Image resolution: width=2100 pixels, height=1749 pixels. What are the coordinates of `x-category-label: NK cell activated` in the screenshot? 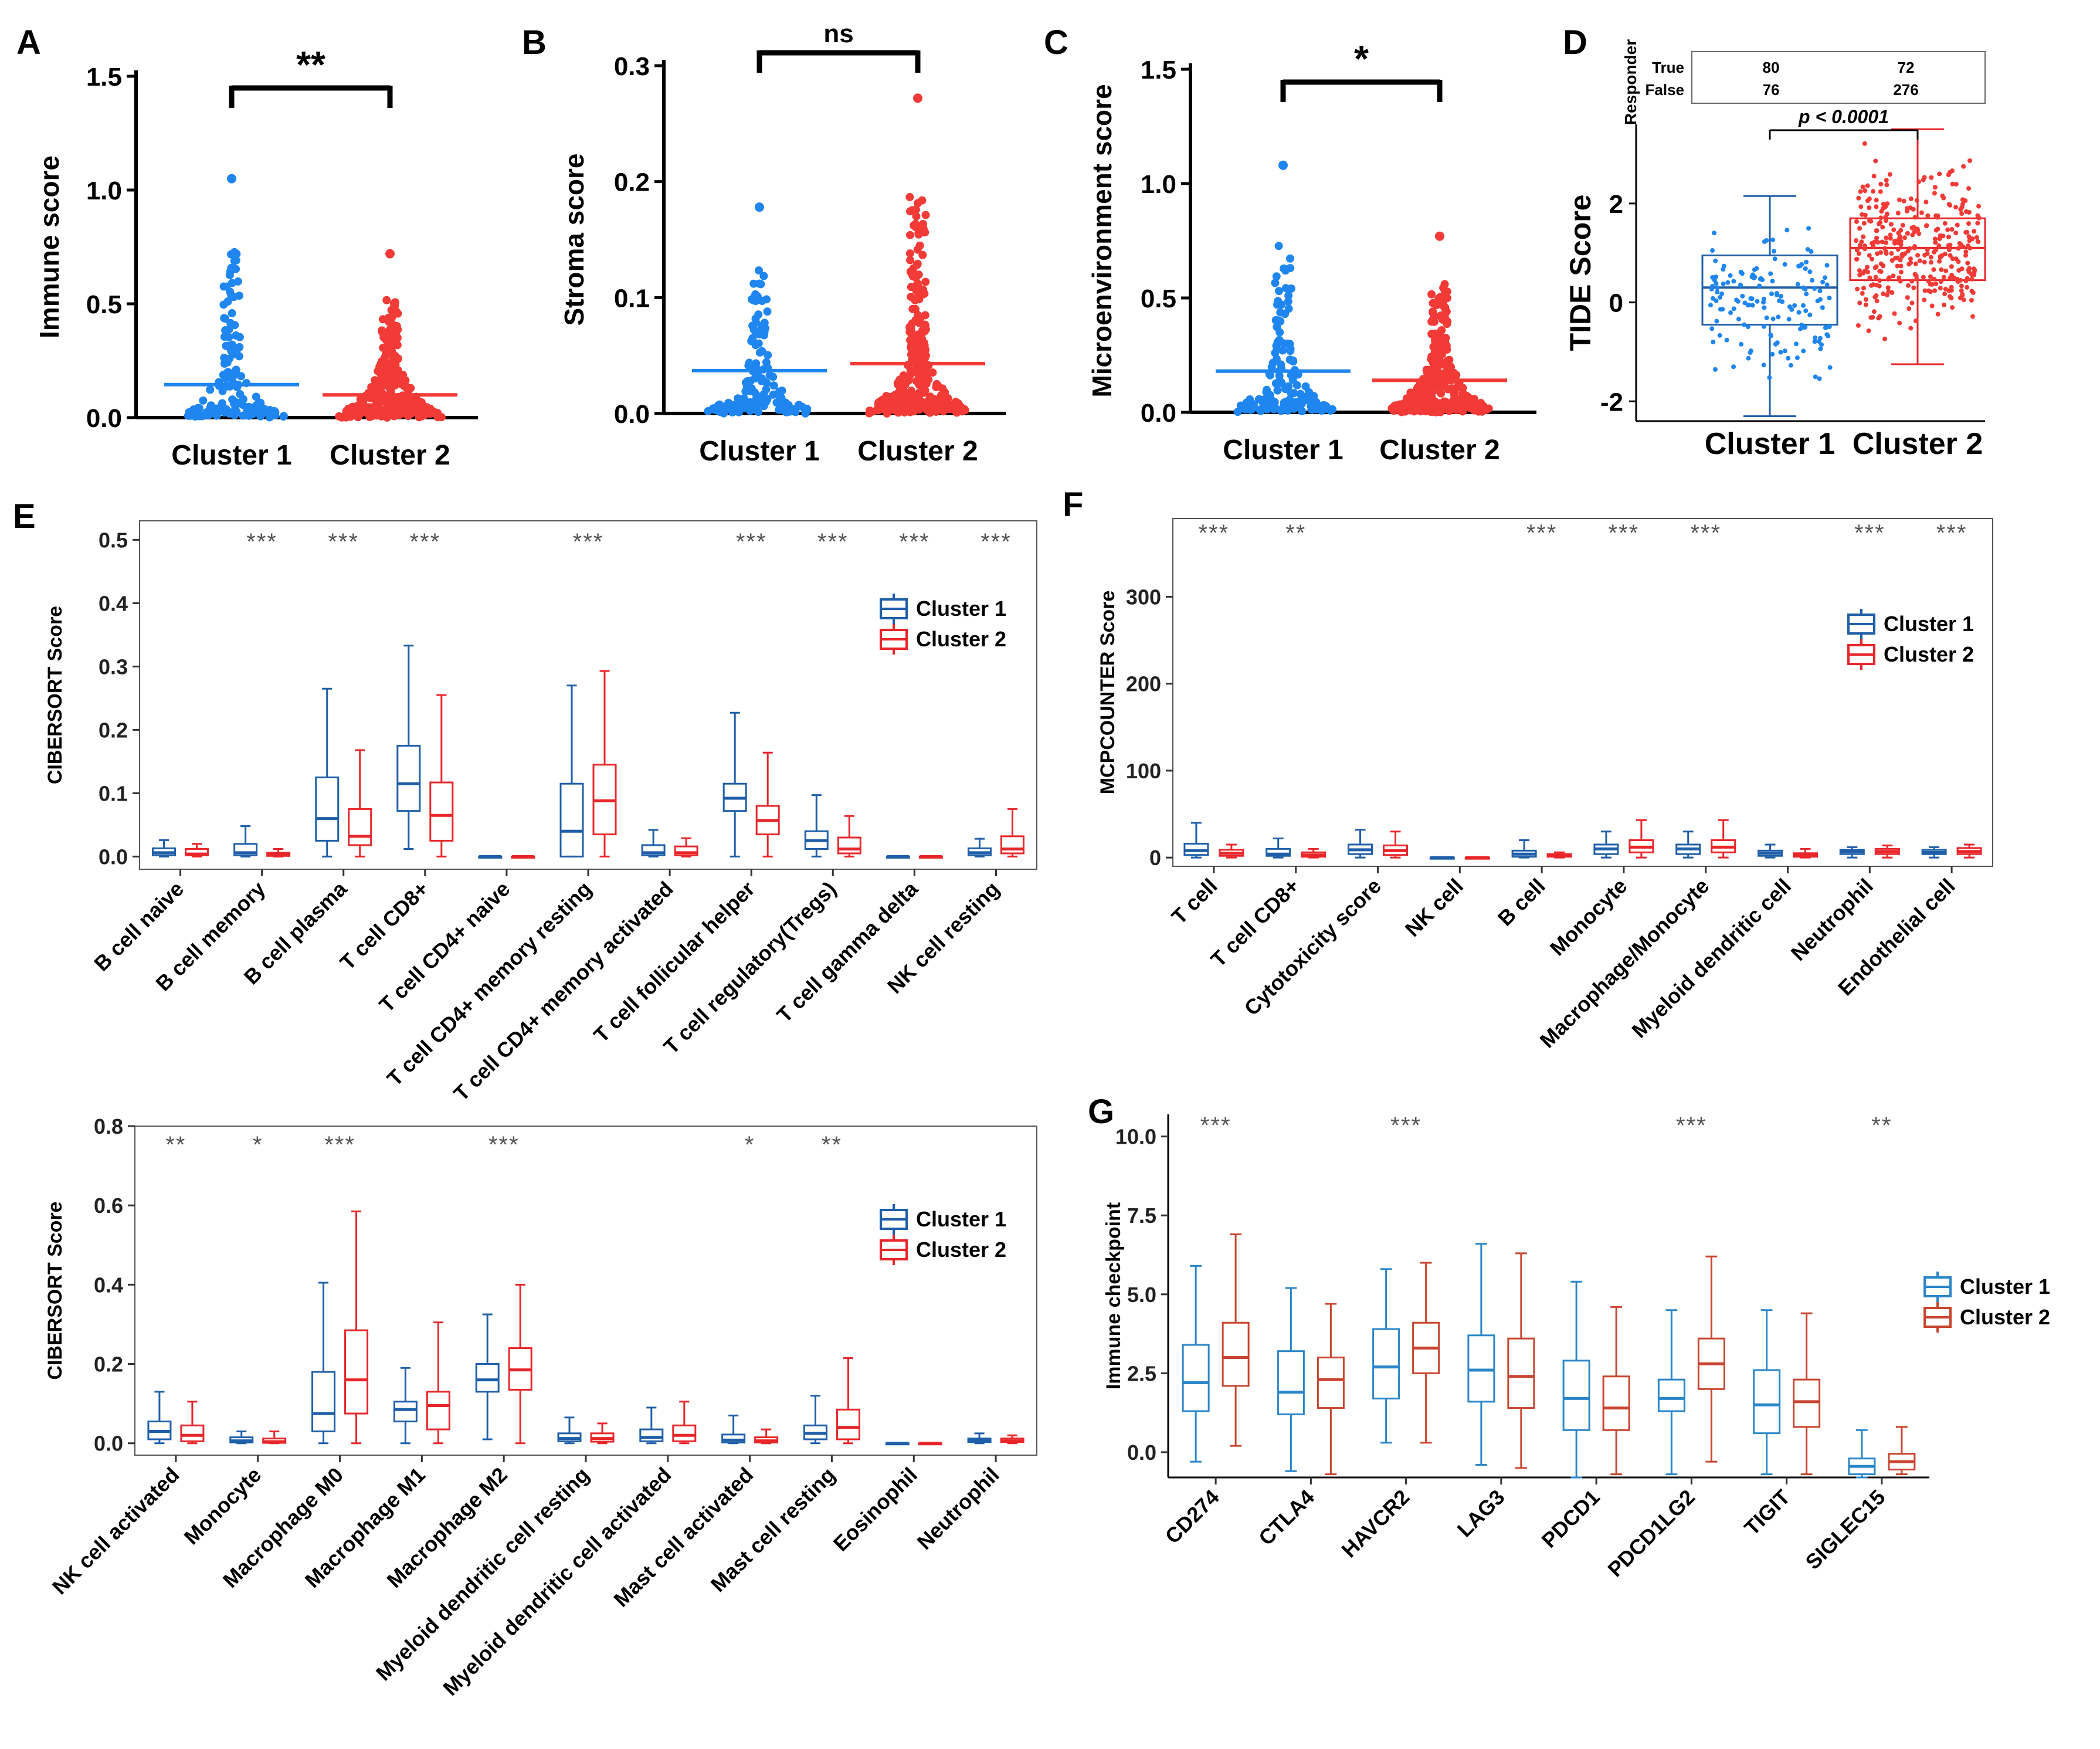 It's located at (116, 1531).